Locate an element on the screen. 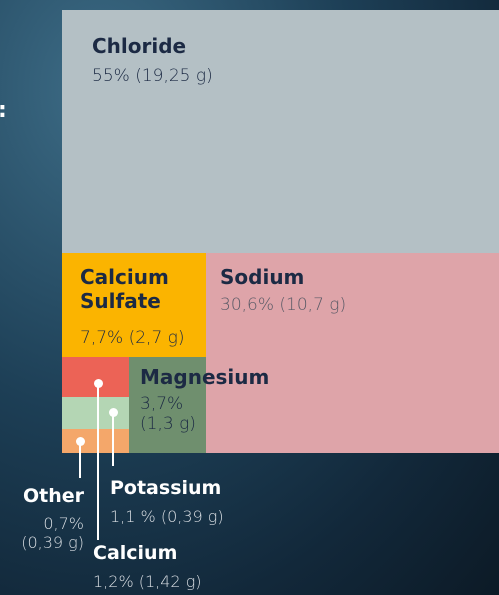 The width and height of the screenshot is (499, 595). segment-name: Sodium is located at coordinates (262, 277).